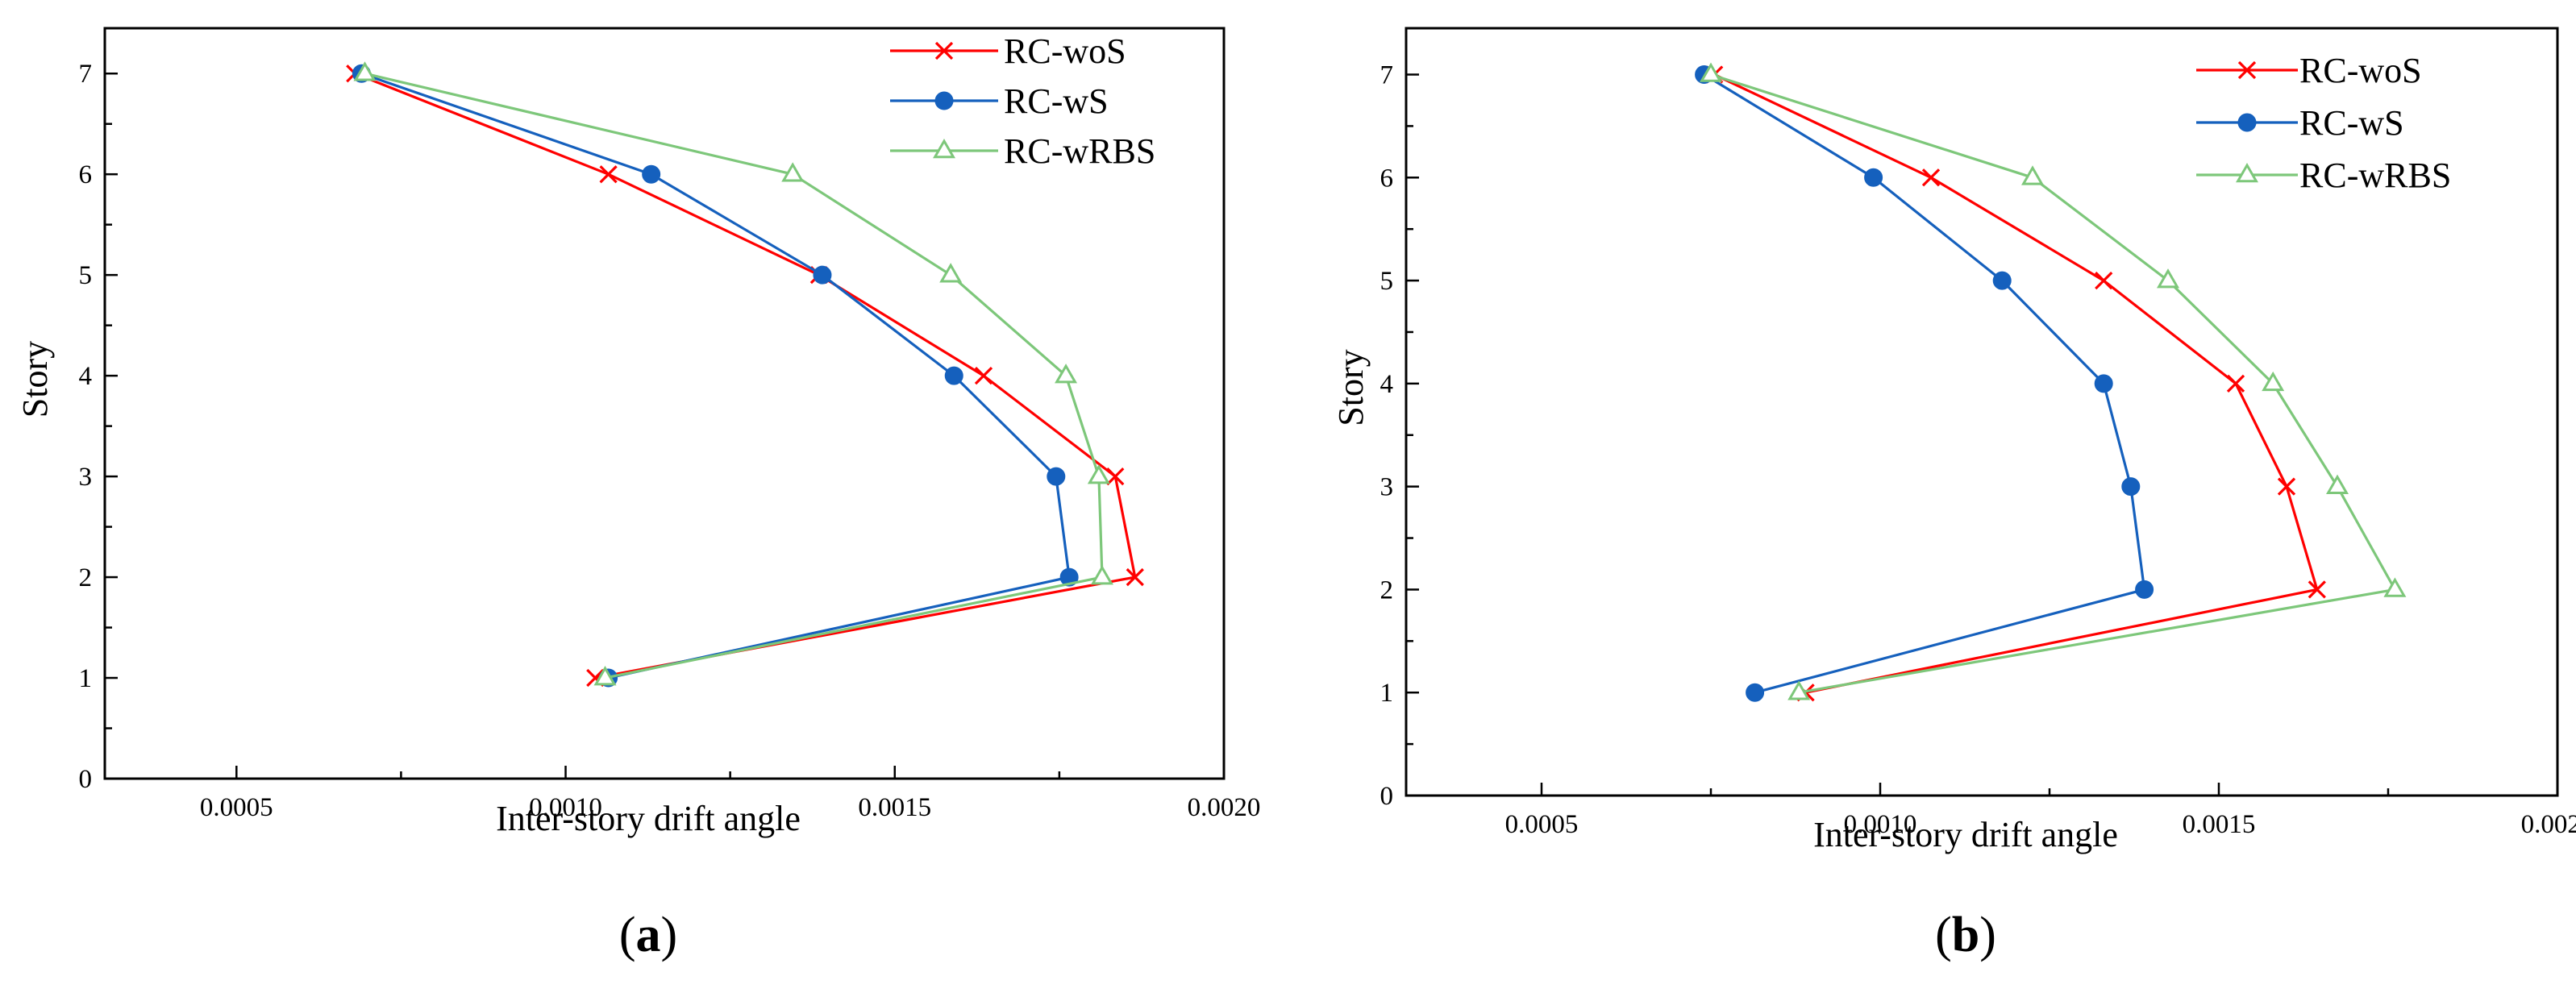 The image size is (2576, 989). Describe the element at coordinates (1925, 383) in the screenshot. I see `series-line-rc-ws` at that location.